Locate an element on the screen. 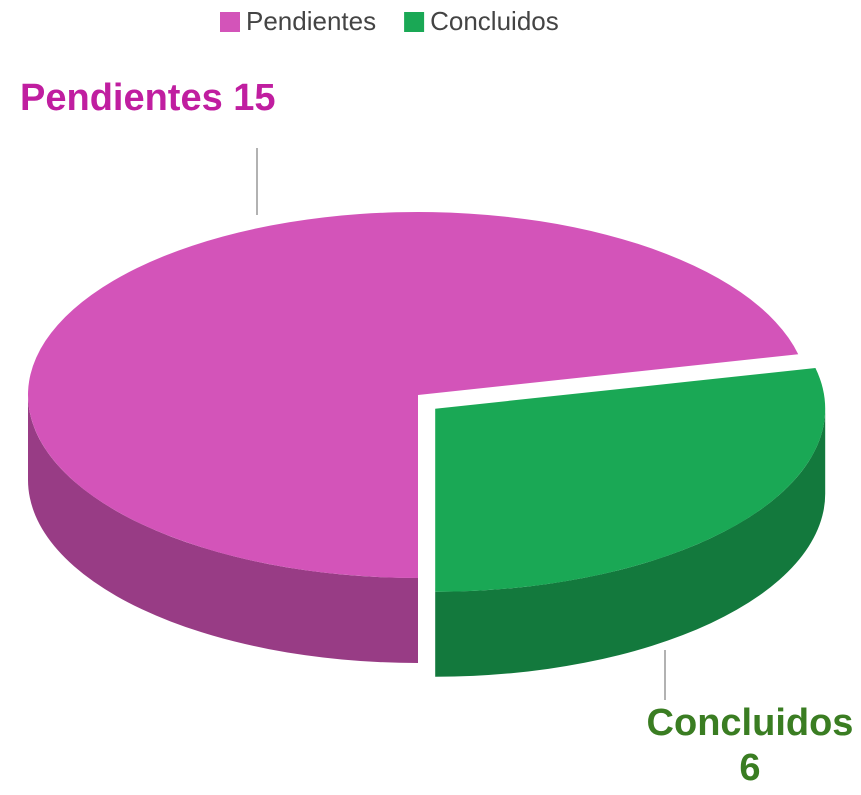 The image size is (861, 795). data-label: Pendientes 15 is located at coordinates (148, 98).